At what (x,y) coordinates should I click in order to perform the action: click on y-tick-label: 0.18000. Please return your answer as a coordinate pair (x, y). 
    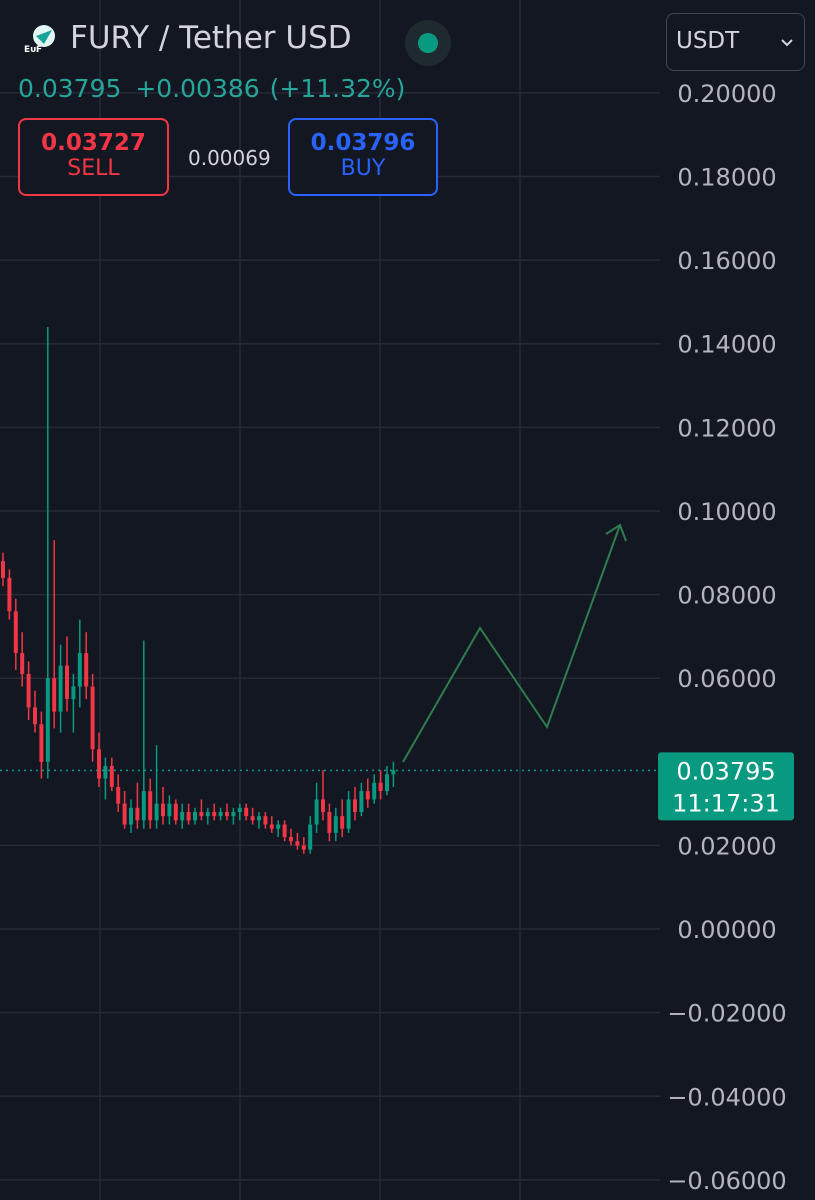
    Looking at the image, I should click on (726, 177).